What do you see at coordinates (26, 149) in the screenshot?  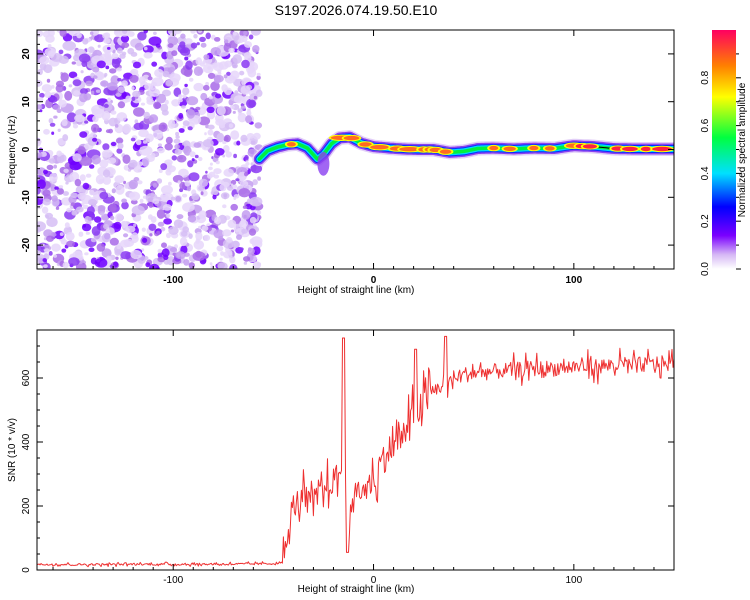 I see `y-tick-label: 0` at bounding box center [26, 149].